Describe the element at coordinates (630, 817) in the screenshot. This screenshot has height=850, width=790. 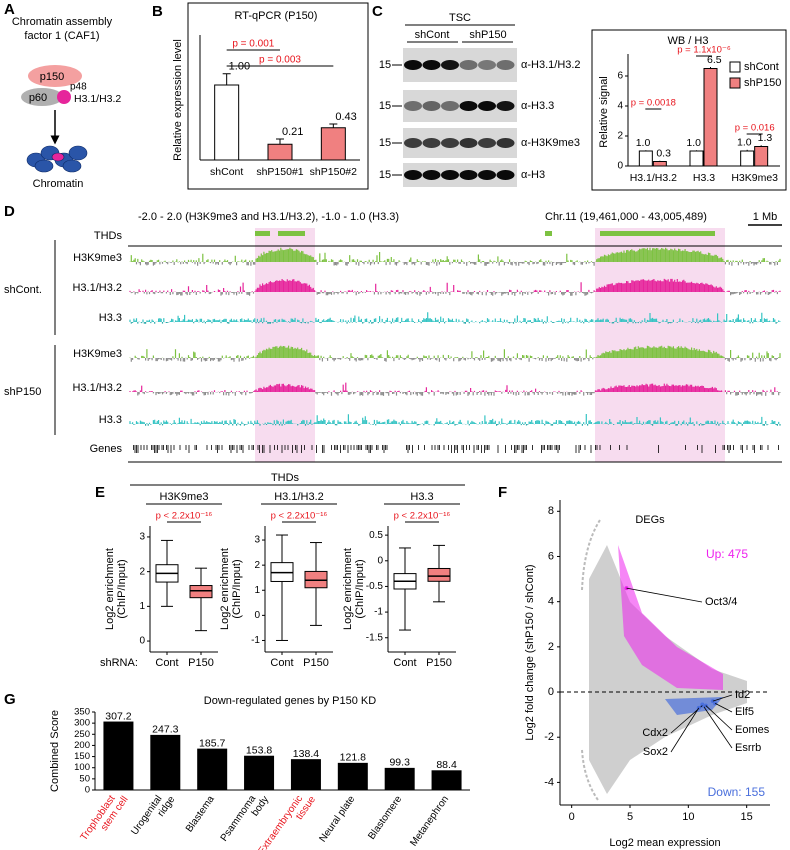
I see `x-tick-label: 5` at that location.